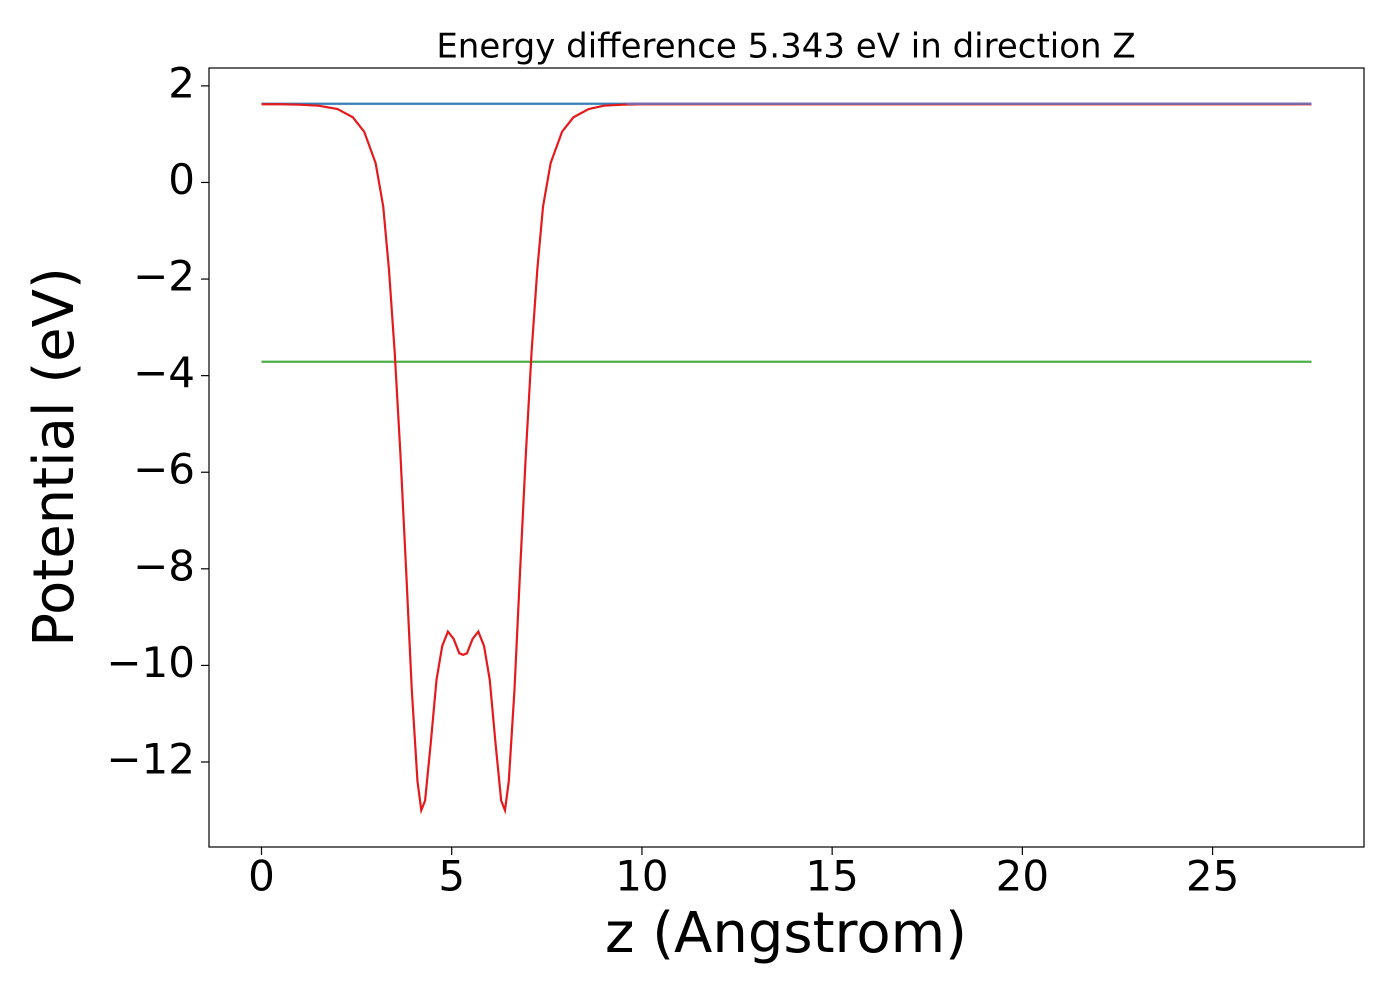 The height and width of the screenshot is (1000, 1400). I want to click on y-tick-label: −6, so click(164, 469).